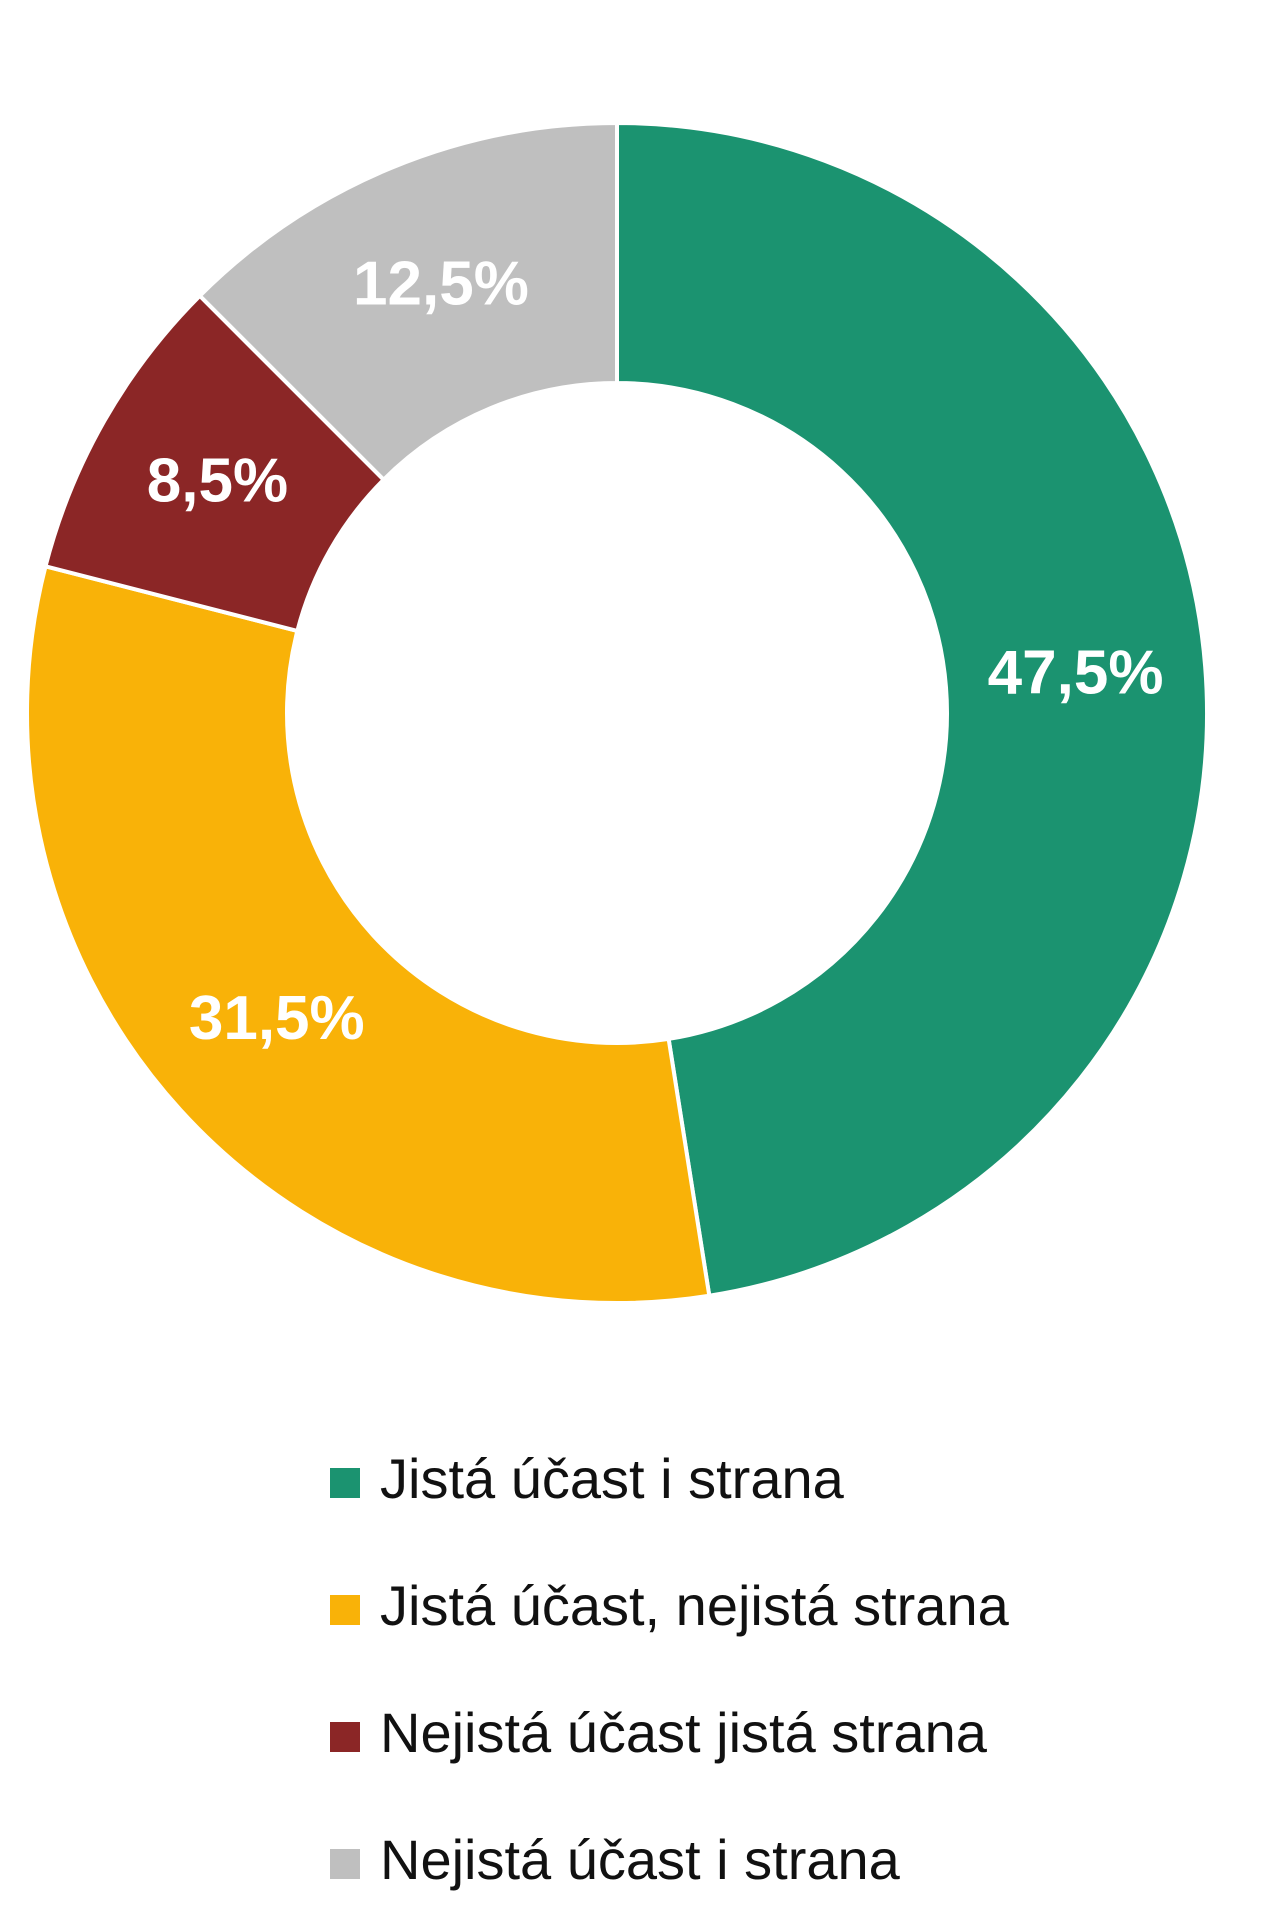  Describe the element at coordinates (1076, 672) in the screenshot. I see `value-label: 47,5%` at that location.